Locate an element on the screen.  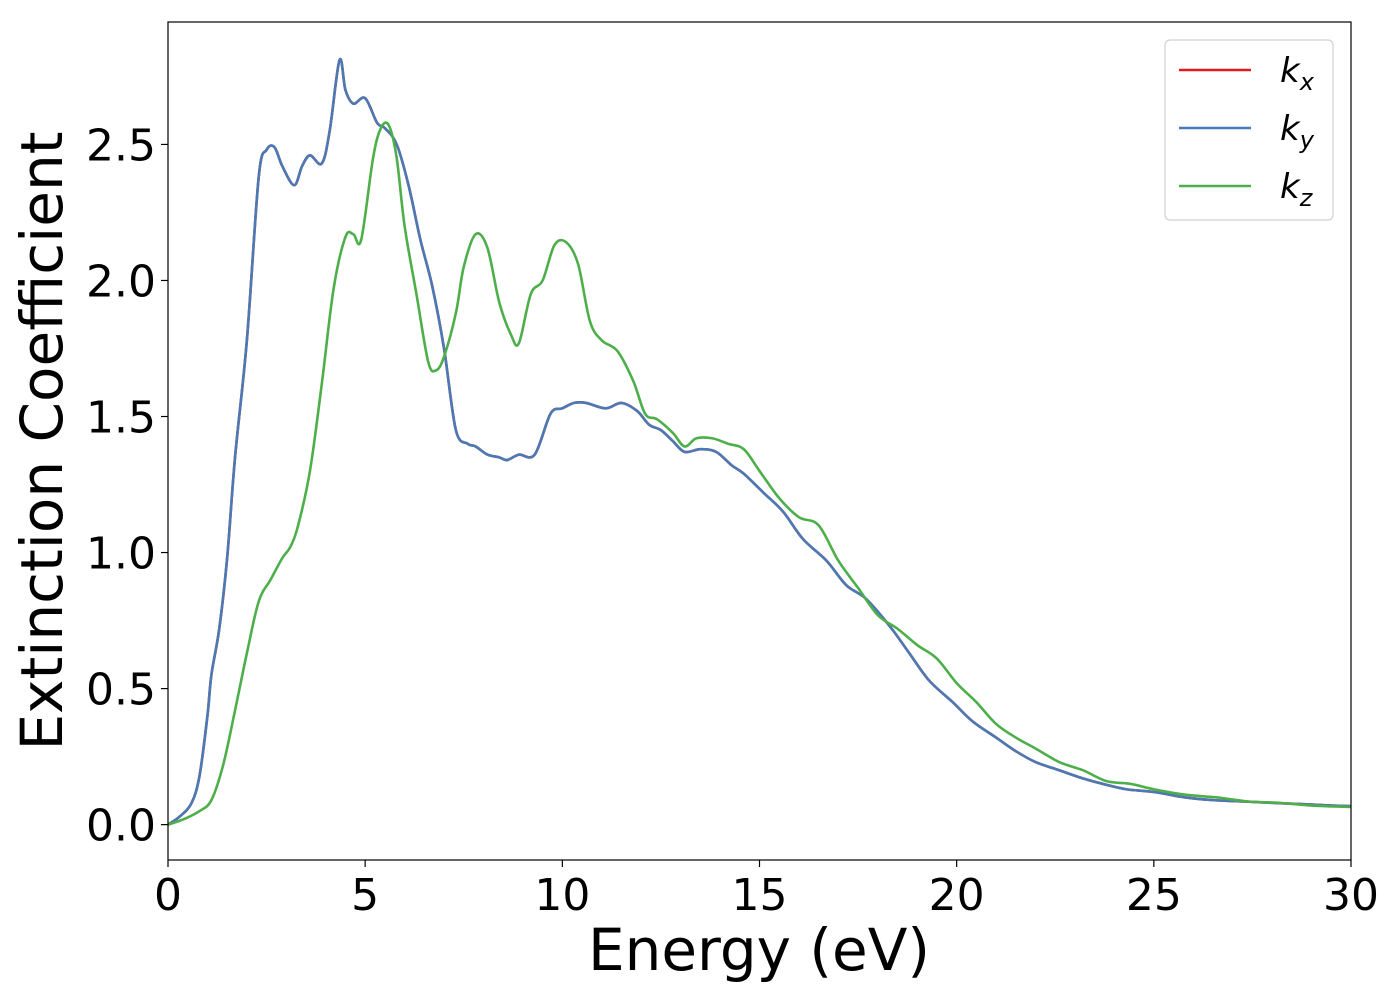
legend-label-k-z: kz is located at coordinates (1297, 189).